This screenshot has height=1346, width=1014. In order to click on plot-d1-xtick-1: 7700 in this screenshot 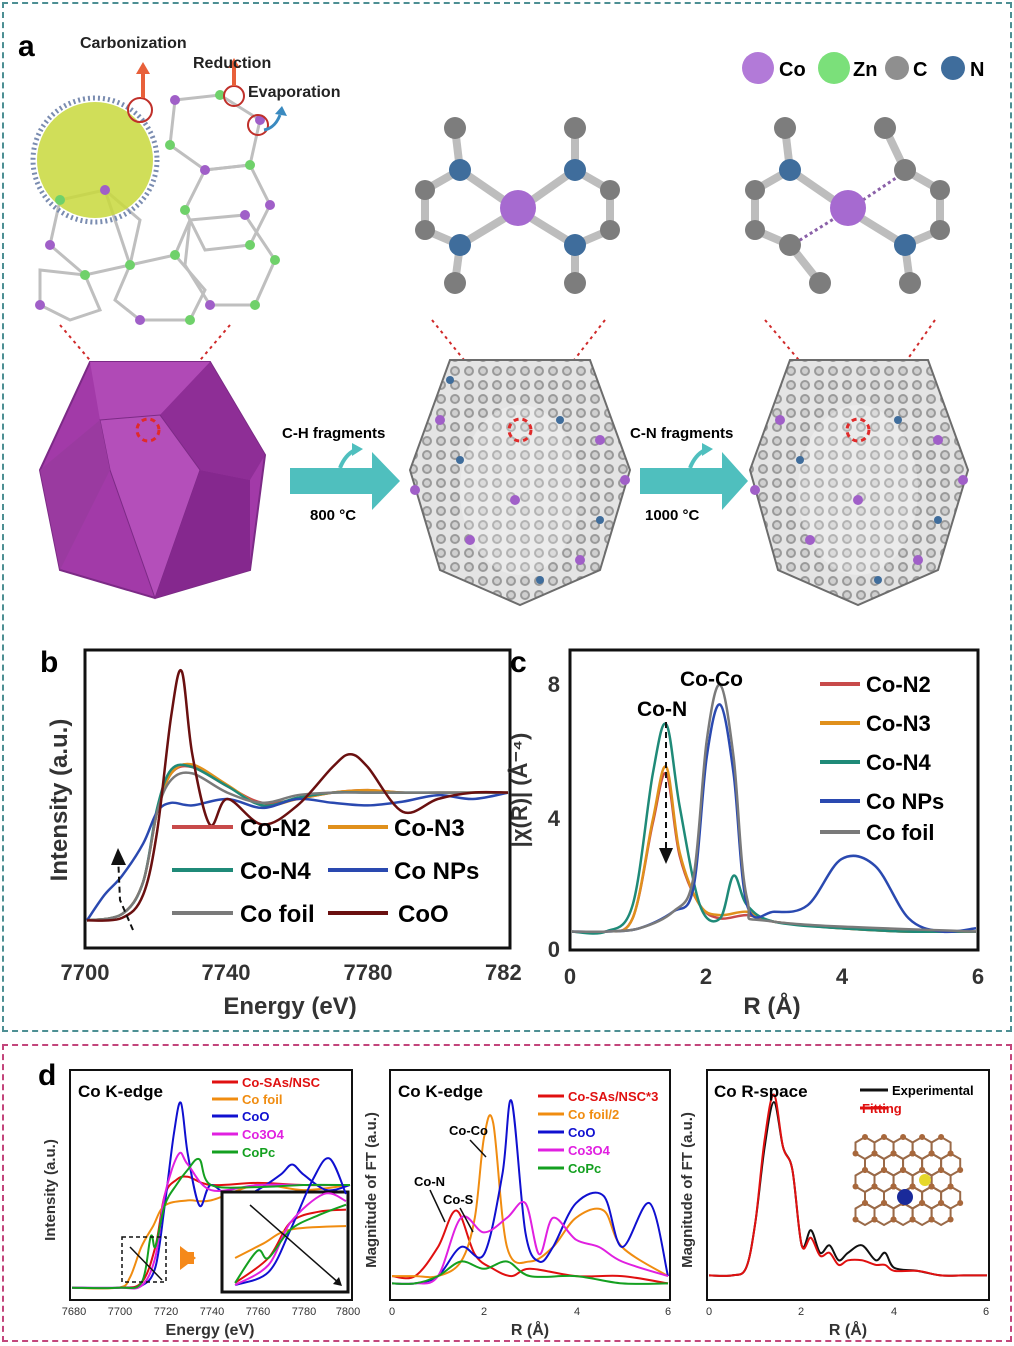, I will do `click(120, 1312)`.